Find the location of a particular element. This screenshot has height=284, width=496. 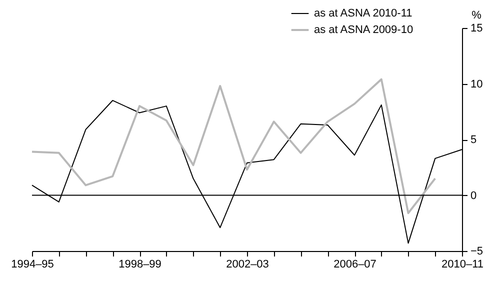

legend-label: as at ASNA 2010-11 is located at coordinates (363, 14).